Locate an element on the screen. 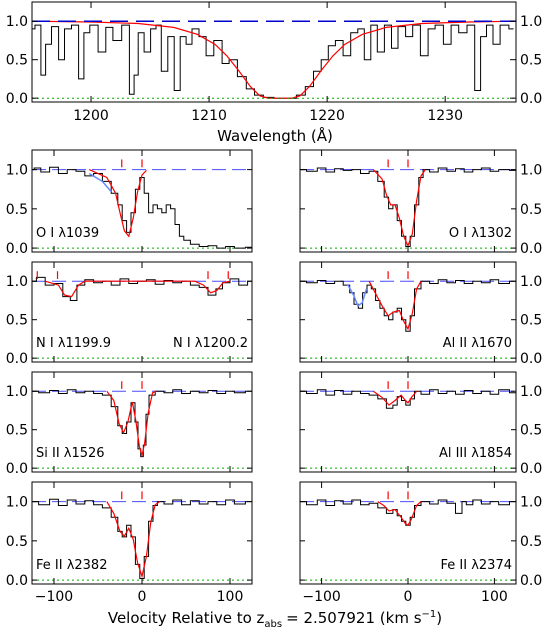 This screenshot has height=629, width=551. ion-label: O I λ1302 is located at coordinates (480, 233).